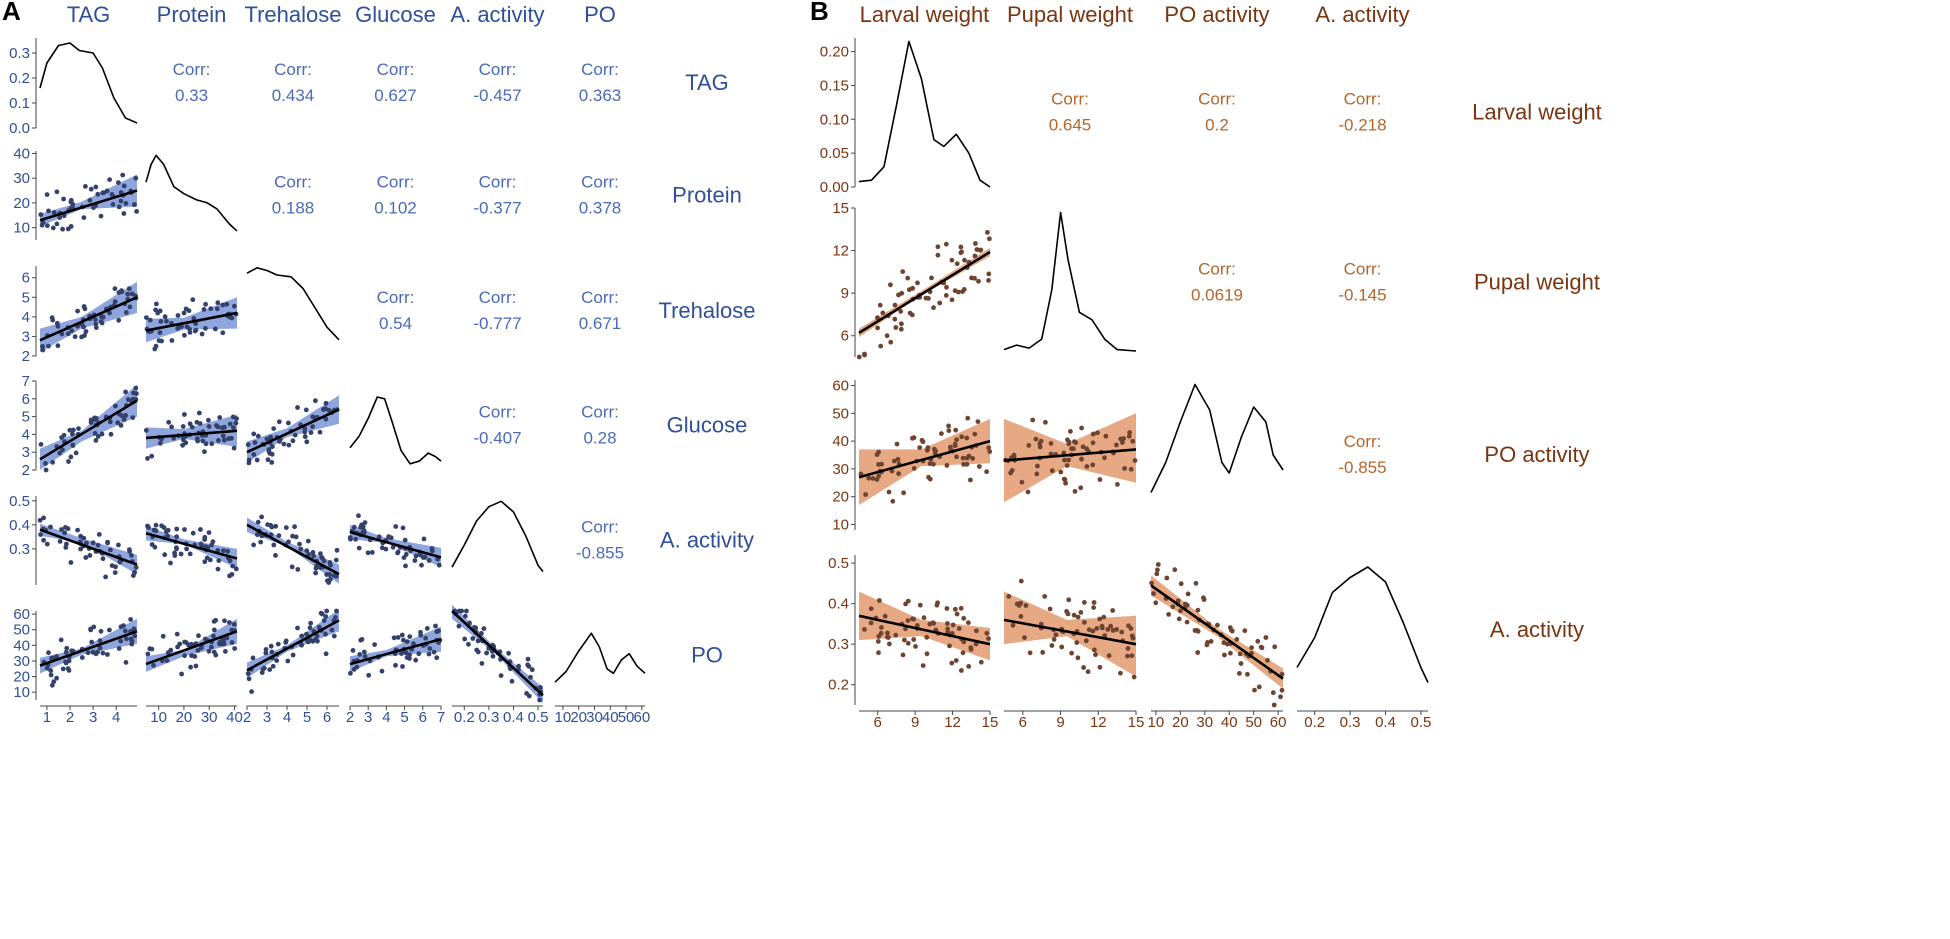 The width and height of the screenshot is (1950, 939). I want to click on panel-b-letter: B, so click(819, 13).